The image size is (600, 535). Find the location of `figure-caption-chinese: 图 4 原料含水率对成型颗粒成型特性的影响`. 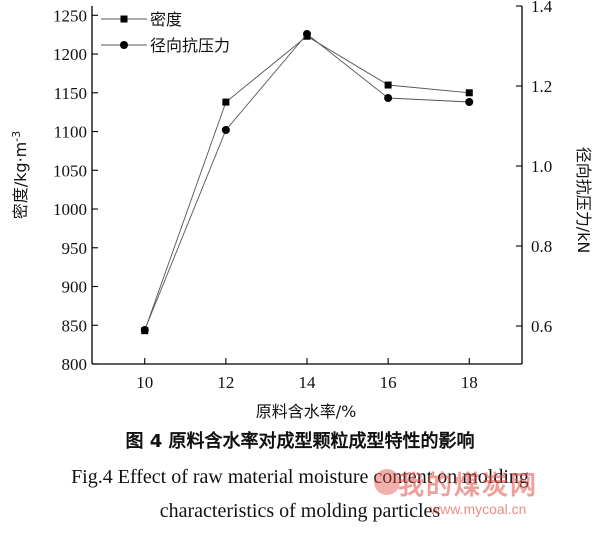

figure-caption-chinese: 图 4 原料含水率对成型颗粒成型特性的影响 is located at coordinates (300, 441).